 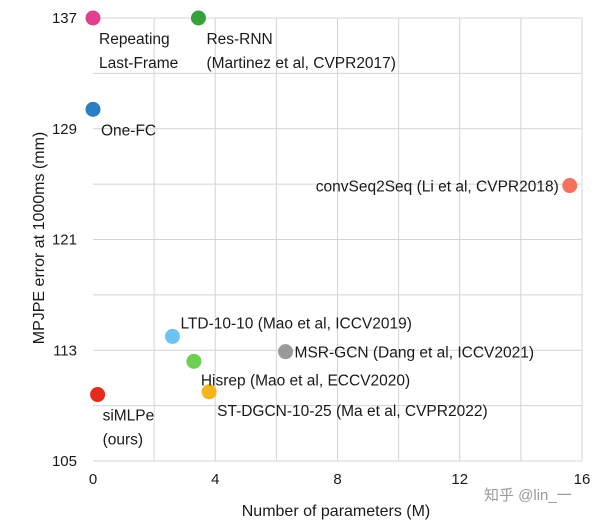 What do you see at coordinates (459, 479) in the screenshot?
I see `x-tick-label: 12` at bounding box center [459, 479].